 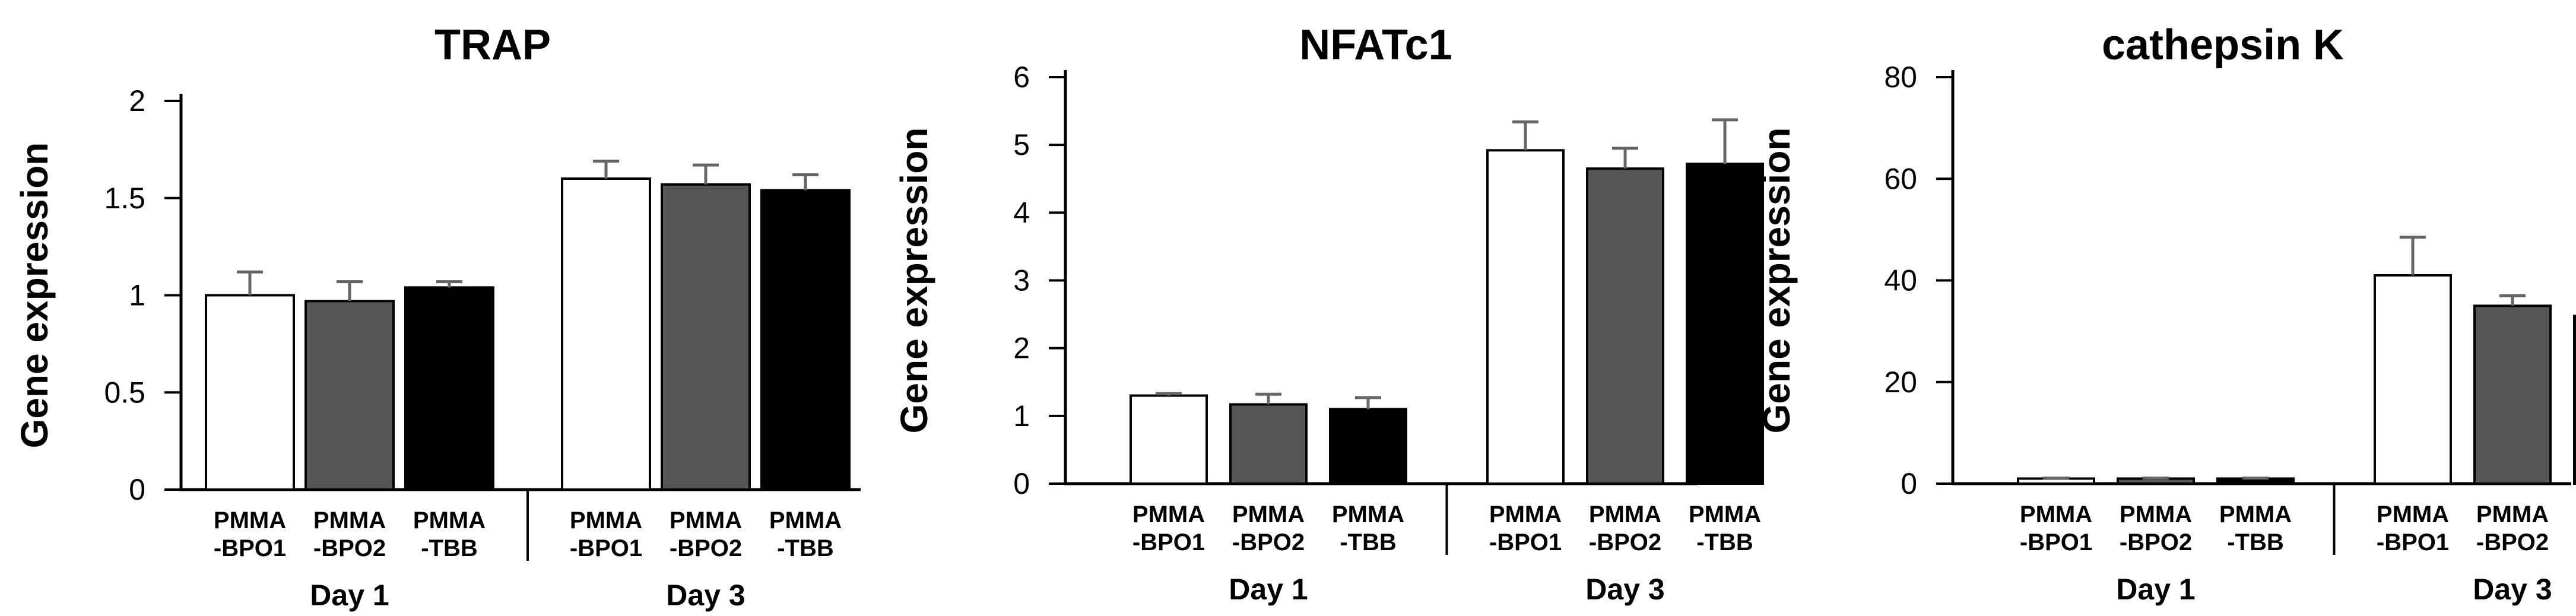 I want to click on y-tick-label: 80, so click(x=1900, y=77).